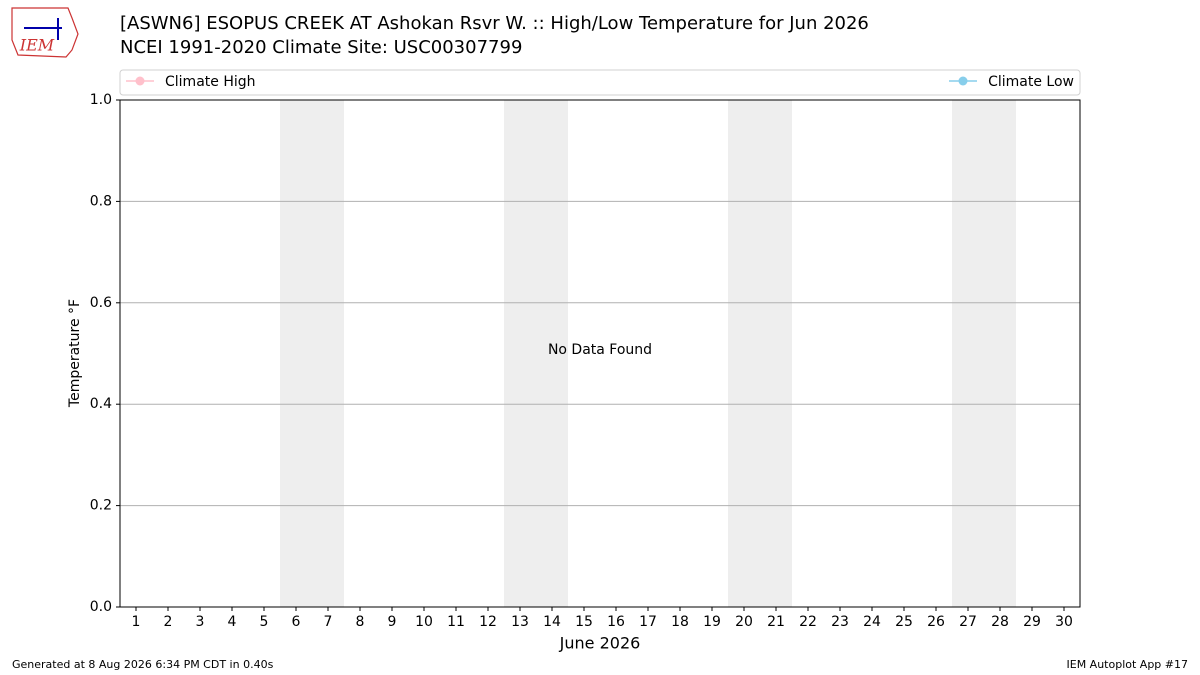 The width and height of the screenshot is (1200, 675). What do you see at coordinates (808, 622) in the screenshot?
I see `x-tick-label: 22` at bounding box center [808, 622].